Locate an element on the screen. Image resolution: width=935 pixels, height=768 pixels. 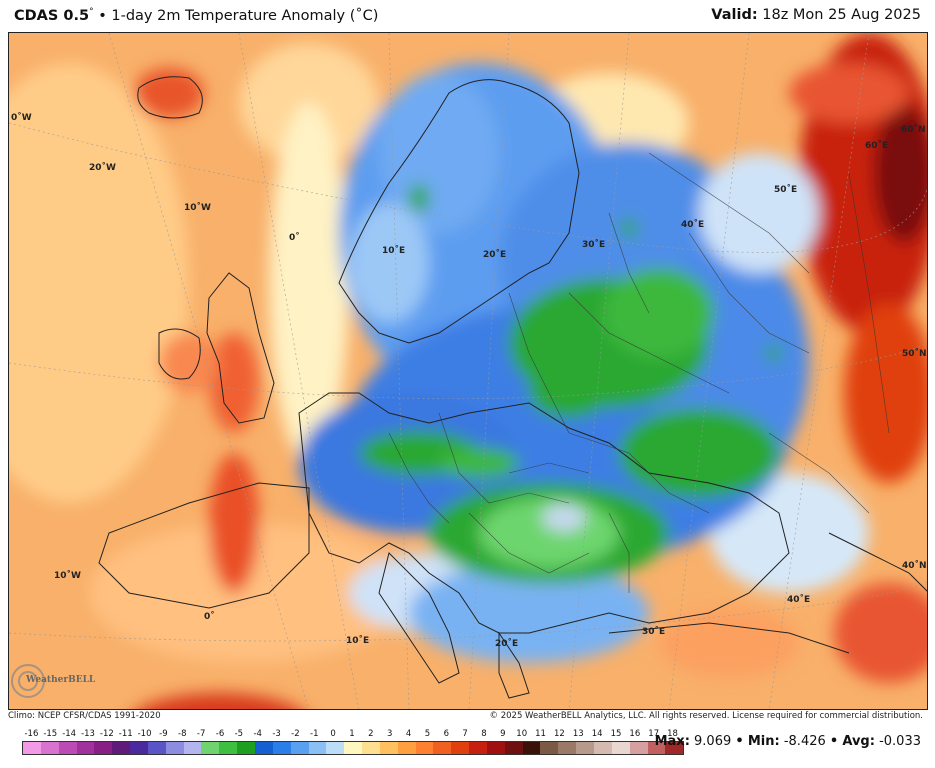
colorbar-tick-label: 3 is located at coordinates (389, 734).